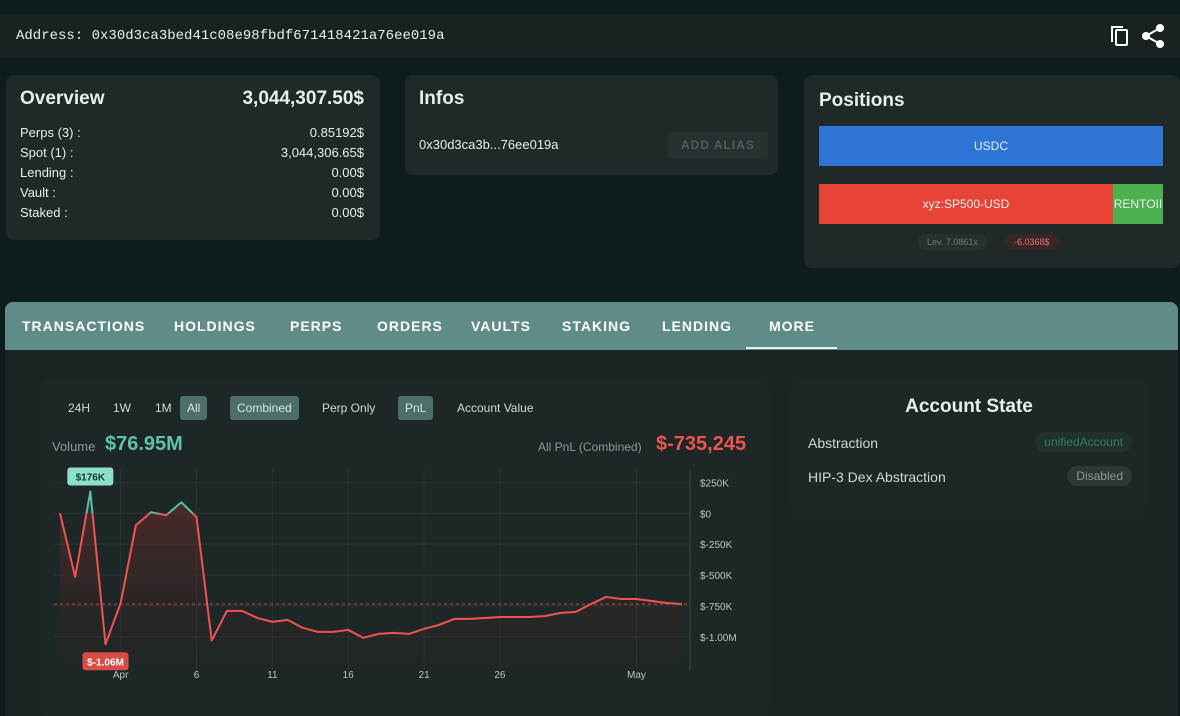 Image resolution: width=1180 pixels, height=716 pixels. What do you see at coordinates (38, 192) in the screenshot?
I see `overview-row-label: Vault :` at bounding box center [38, 192].